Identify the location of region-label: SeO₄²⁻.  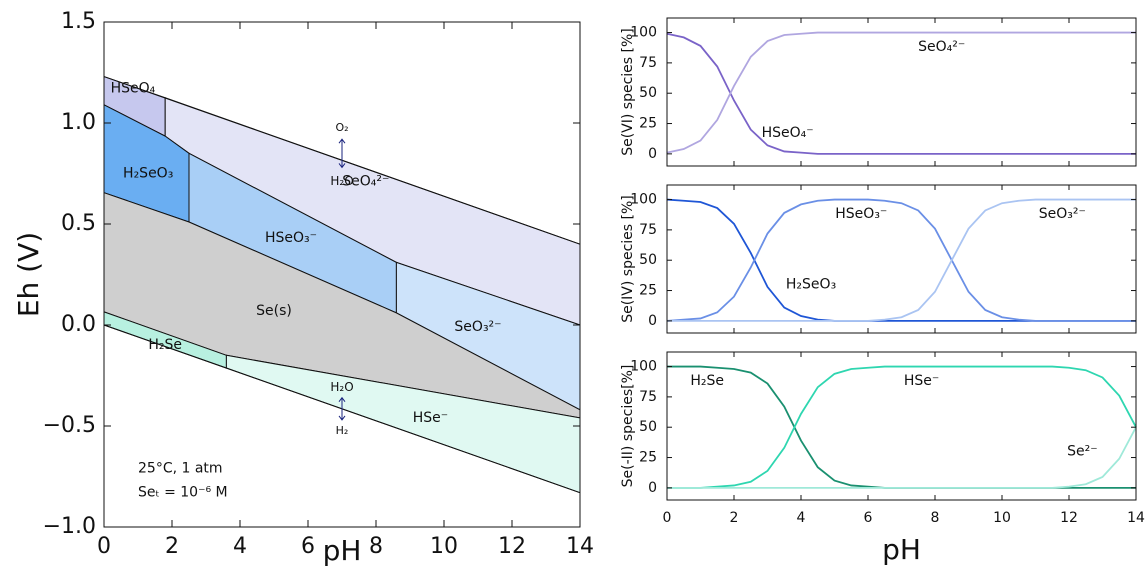
(365, 182).